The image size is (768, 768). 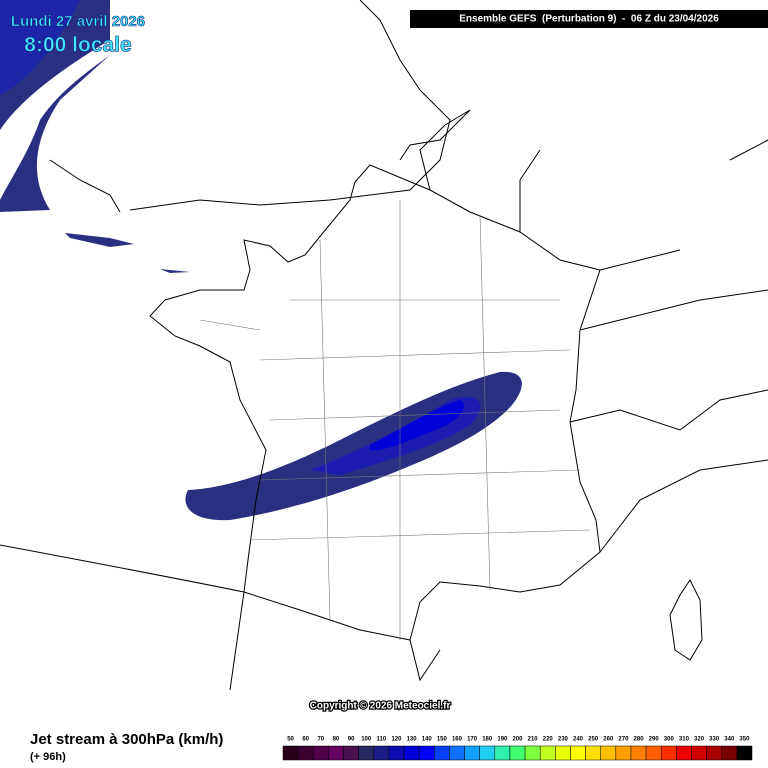 What do you see at coordinates (729, 740) in the screenshot?
I see `legend-label: 340` at bounding box center [729, 740].